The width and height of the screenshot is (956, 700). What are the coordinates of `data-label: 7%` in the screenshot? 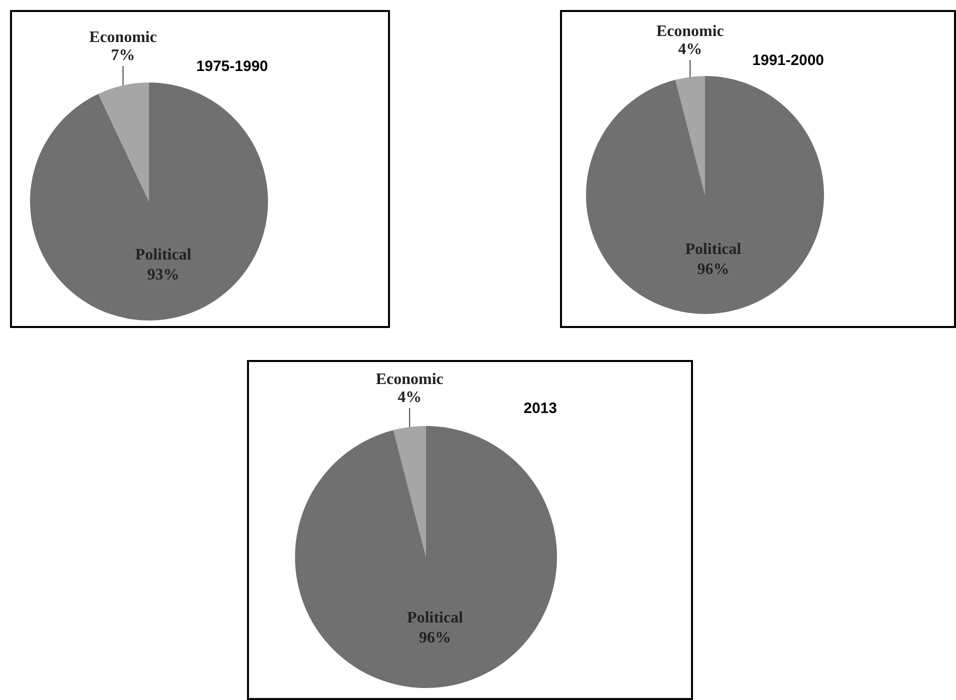 It's located at (123, 55).